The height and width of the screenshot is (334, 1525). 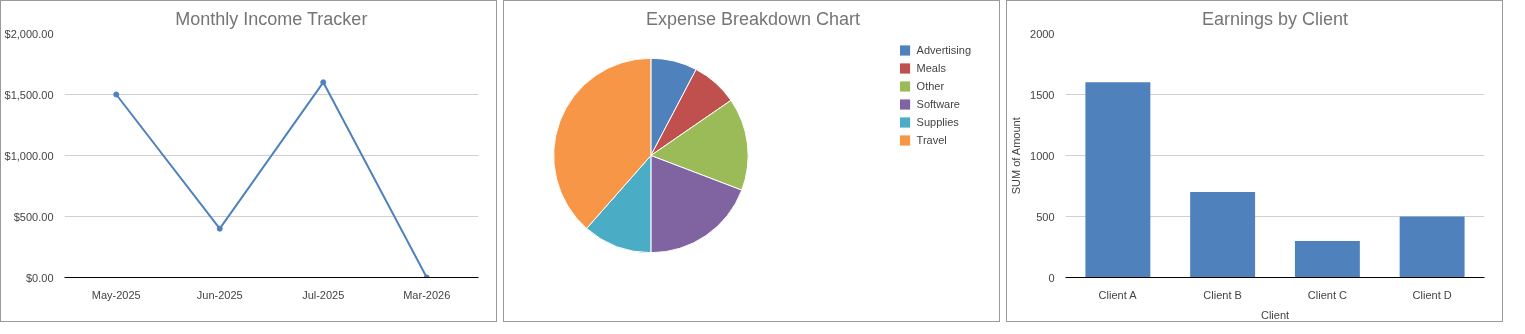 I want to click on y-tick-label: 500, so click(x=1045, y=216).